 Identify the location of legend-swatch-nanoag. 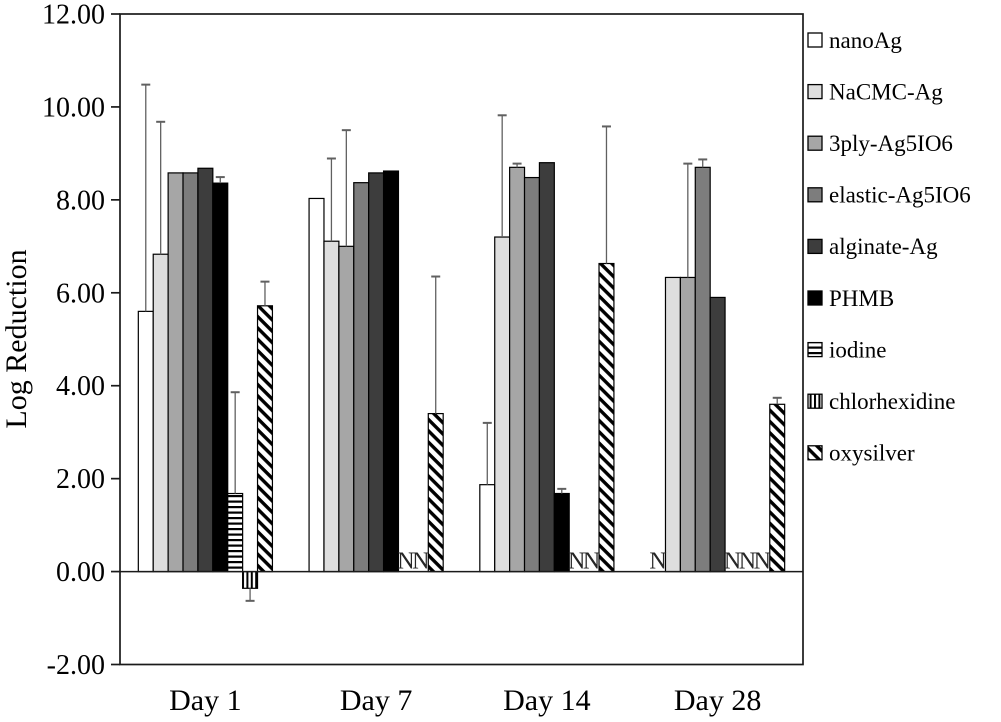
(815, 40).